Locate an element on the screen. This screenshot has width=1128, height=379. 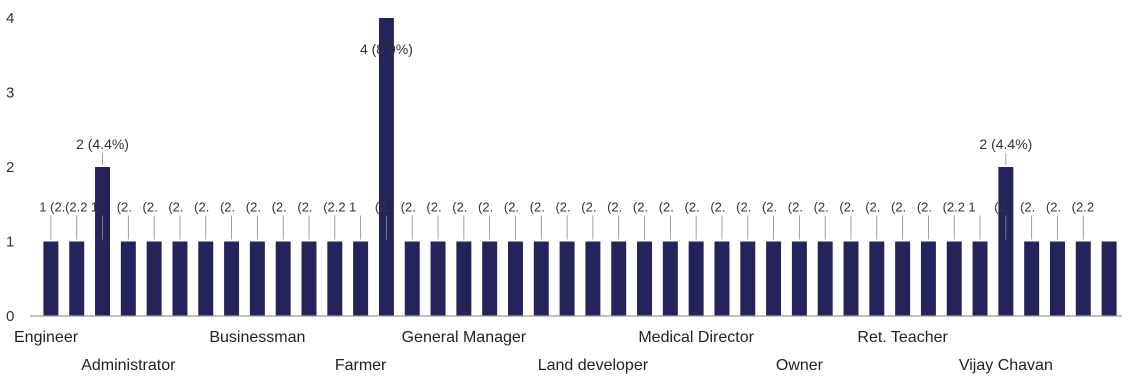
bar-callout-label: 4 (8.9%) is located at coordinates (386, 49).